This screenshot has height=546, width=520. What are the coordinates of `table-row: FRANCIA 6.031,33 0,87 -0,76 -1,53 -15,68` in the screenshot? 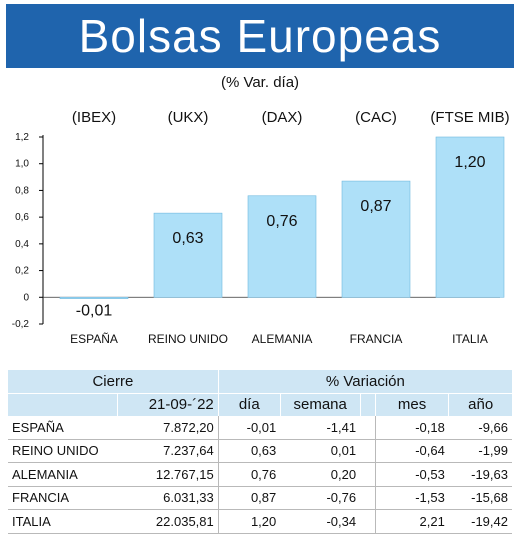 It's located at (260, 498).